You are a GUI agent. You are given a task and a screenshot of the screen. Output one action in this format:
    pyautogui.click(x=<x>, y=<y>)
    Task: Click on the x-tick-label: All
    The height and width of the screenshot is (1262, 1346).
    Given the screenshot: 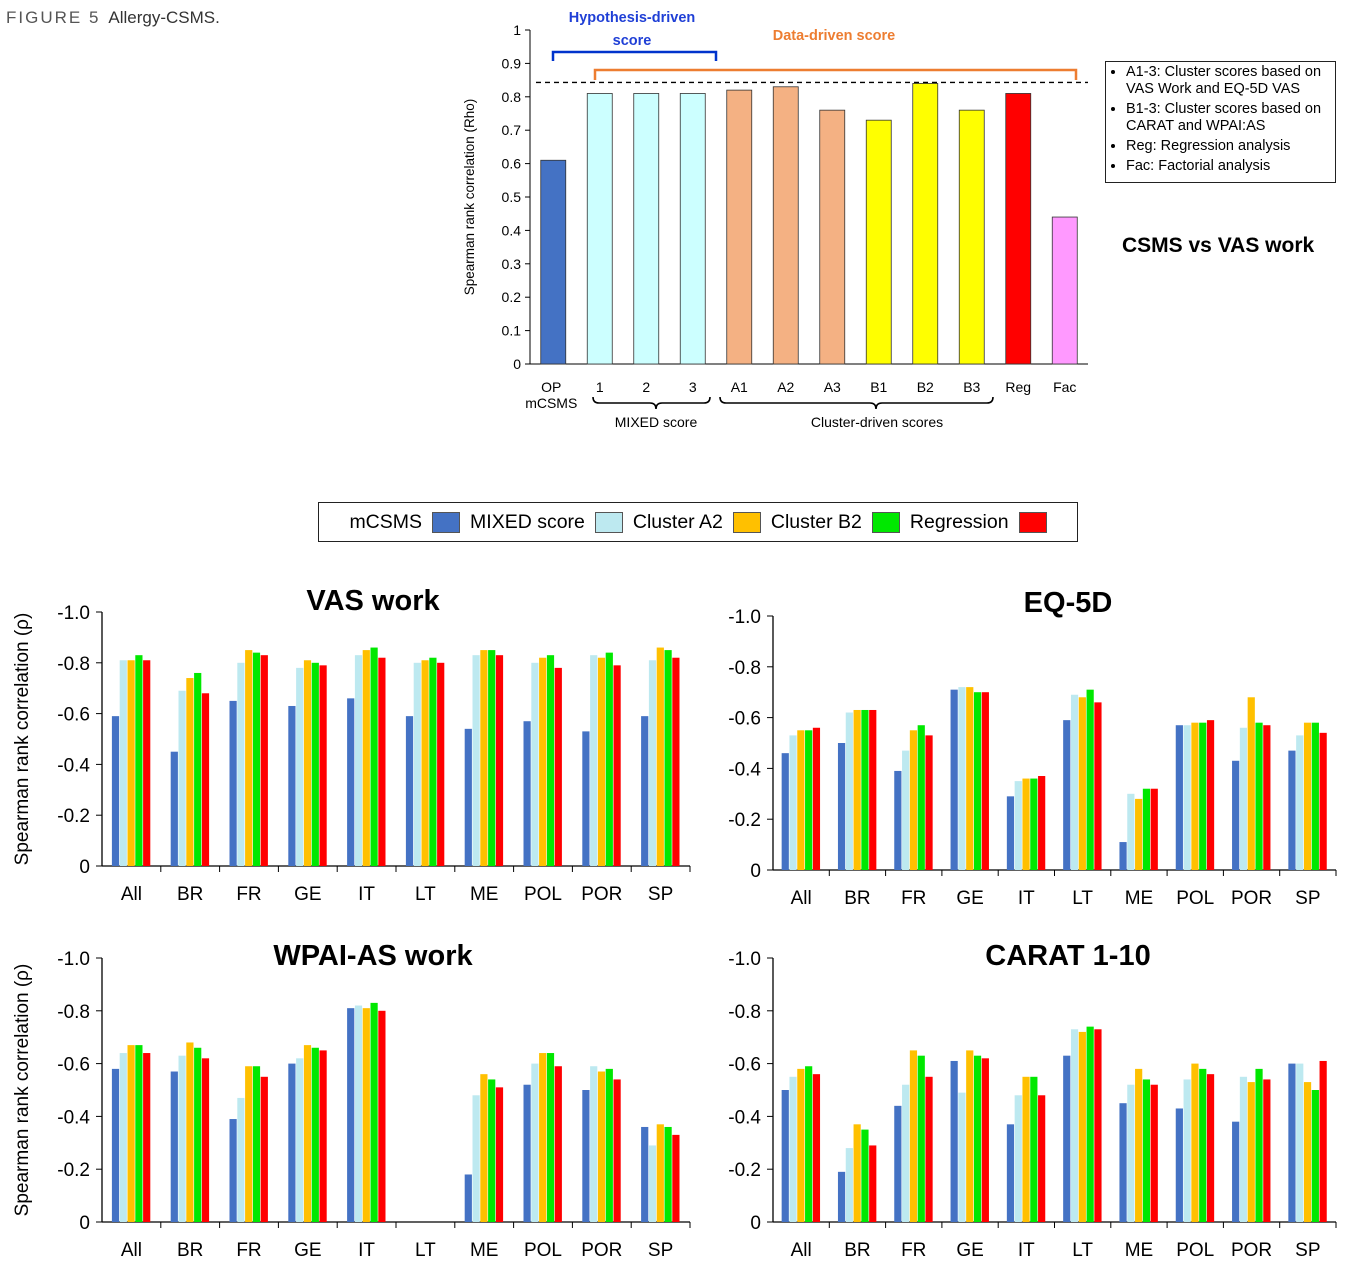 What is the action you would take?
    pyautogui.click(x=801, y=898)
    